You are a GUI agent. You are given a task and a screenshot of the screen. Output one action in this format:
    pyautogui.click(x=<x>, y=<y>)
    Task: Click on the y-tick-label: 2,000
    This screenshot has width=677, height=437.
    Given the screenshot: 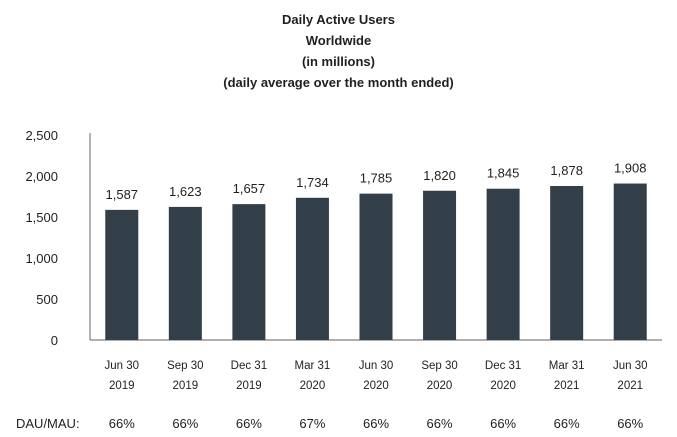 What is the action you would take?
    pyautogui.click(x=41, y=176)
    